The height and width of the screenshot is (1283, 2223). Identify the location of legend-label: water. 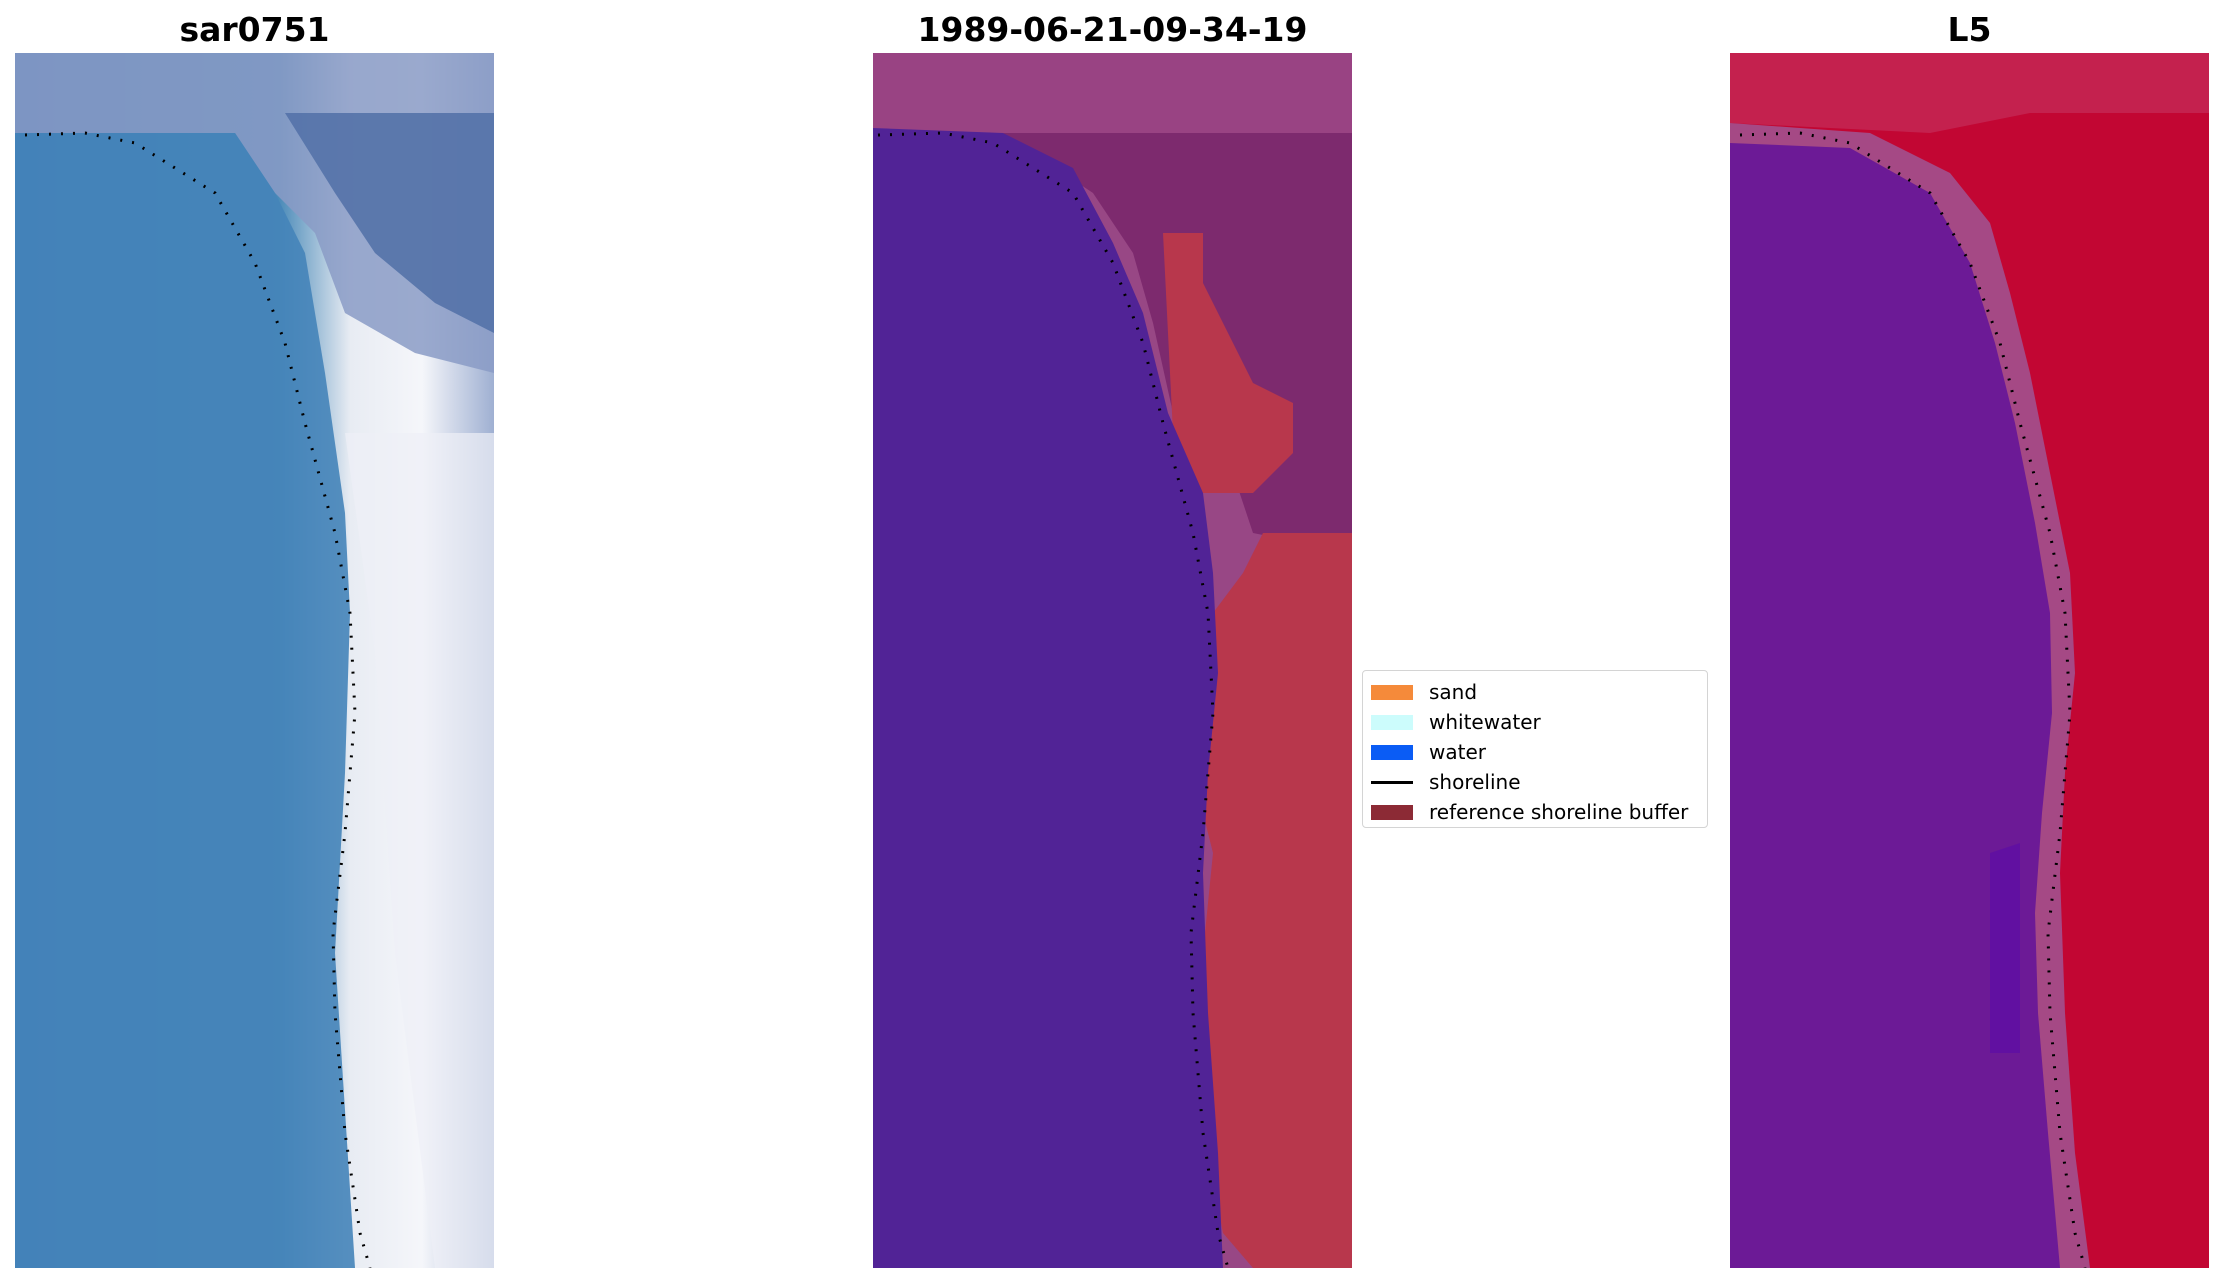
(1457, 752).